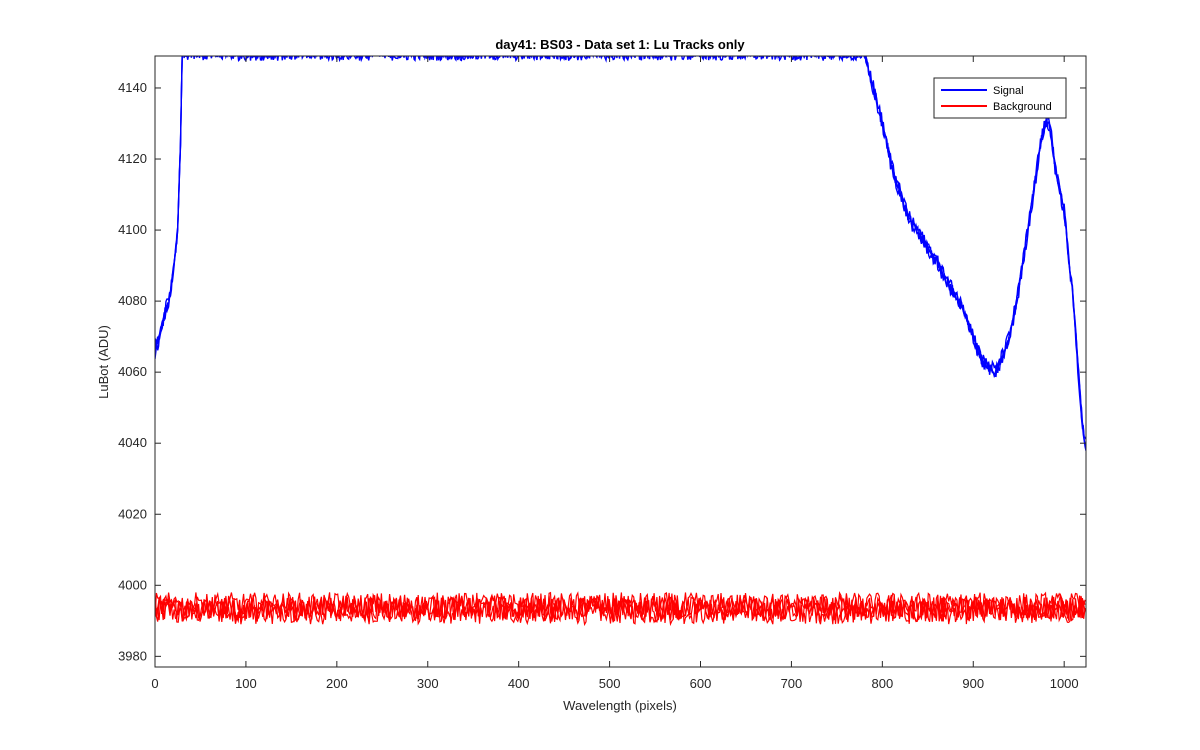 The width and height of the screenshot is (1200, 750). Describe the element at coordinates (792, 683) in the screenshot. I see `x-tick-label: 700` at that location.